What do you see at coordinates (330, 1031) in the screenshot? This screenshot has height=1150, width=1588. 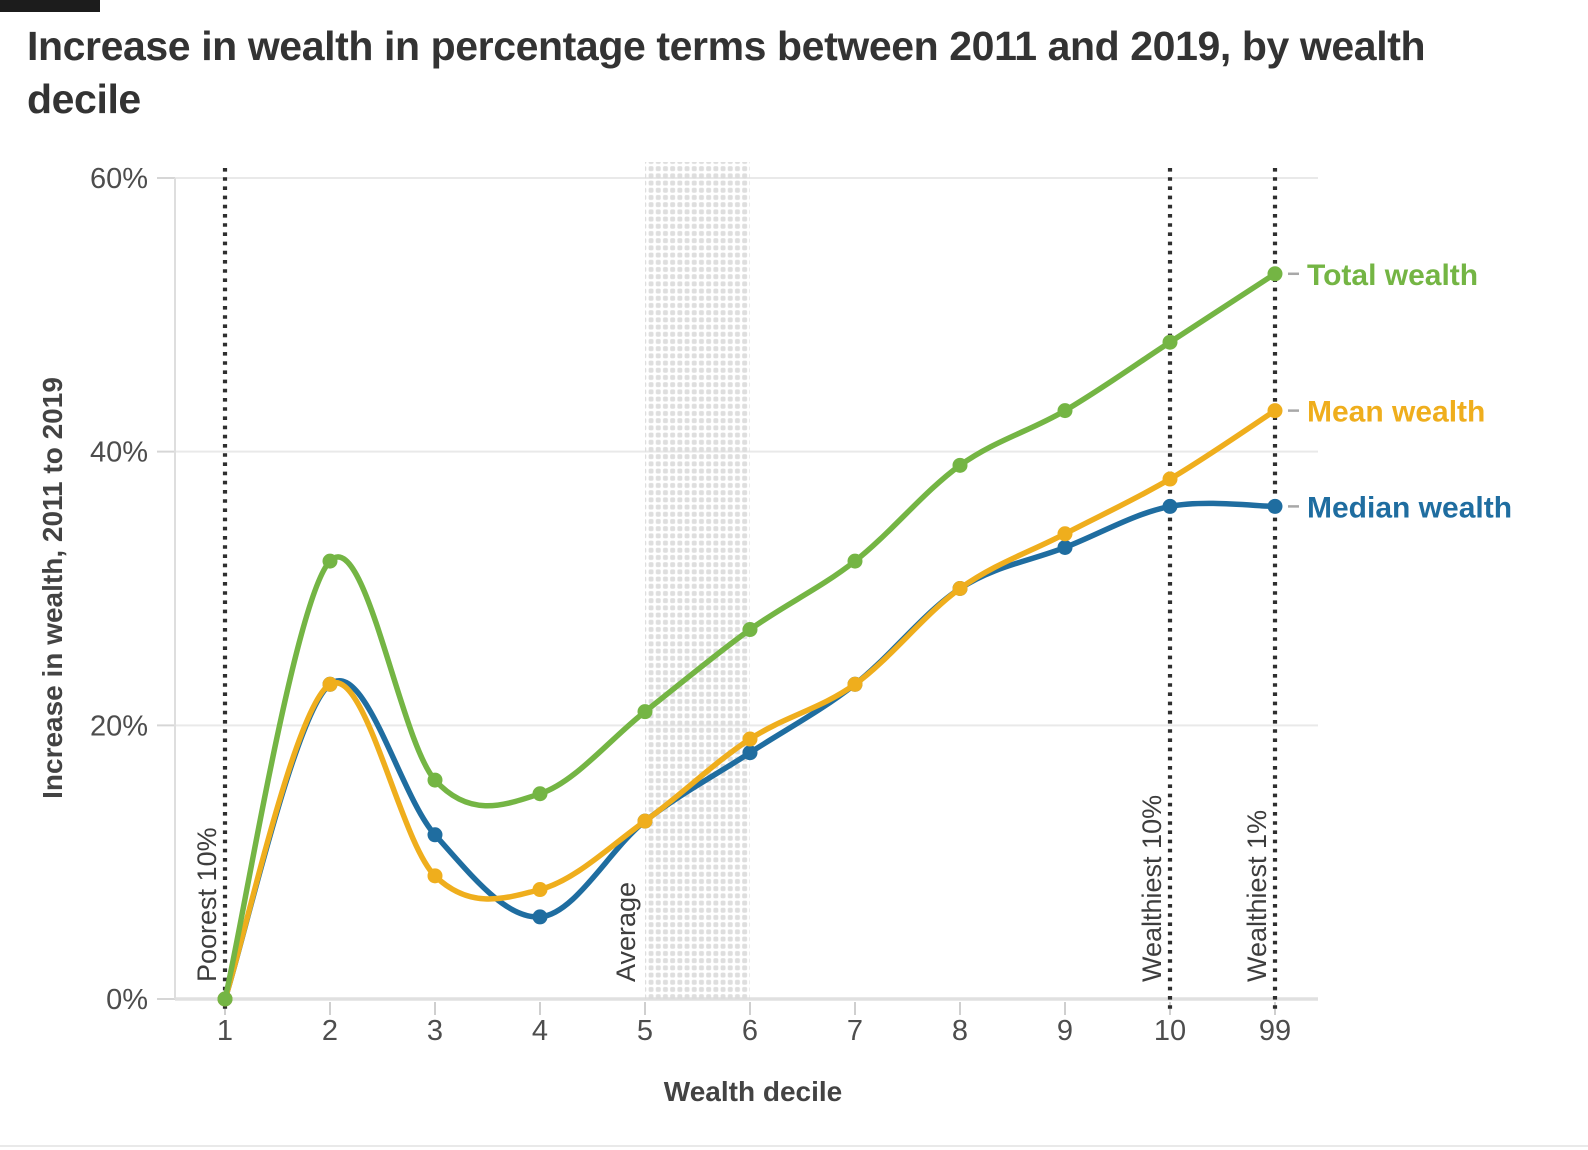 I see `x-tick-label-2: 2` at bounding box center [330, 1031].